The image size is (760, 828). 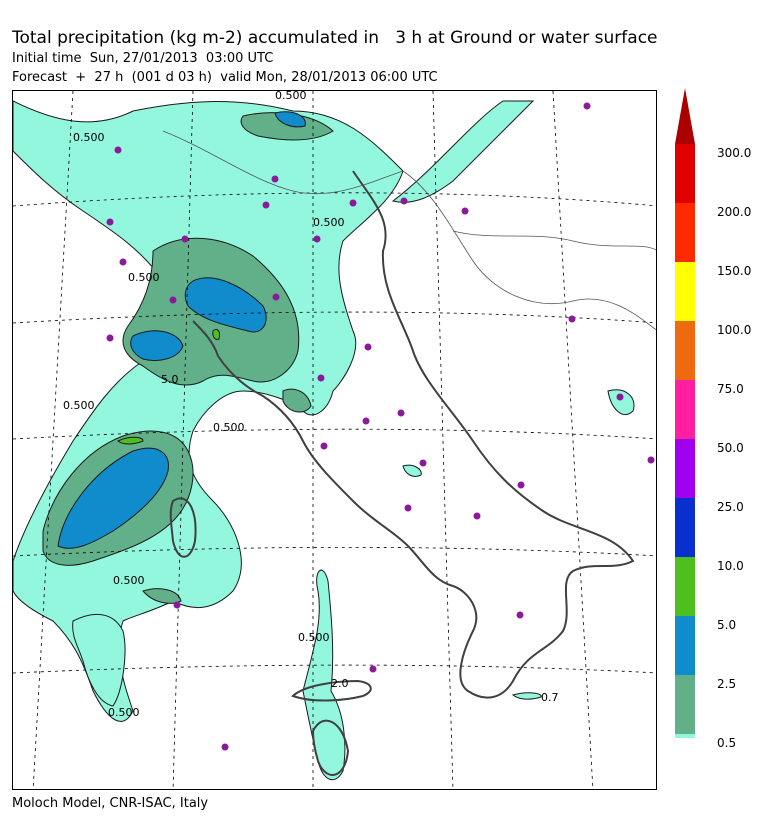 I want to click on legend-label: 0.5, so click(x=727, y=743).